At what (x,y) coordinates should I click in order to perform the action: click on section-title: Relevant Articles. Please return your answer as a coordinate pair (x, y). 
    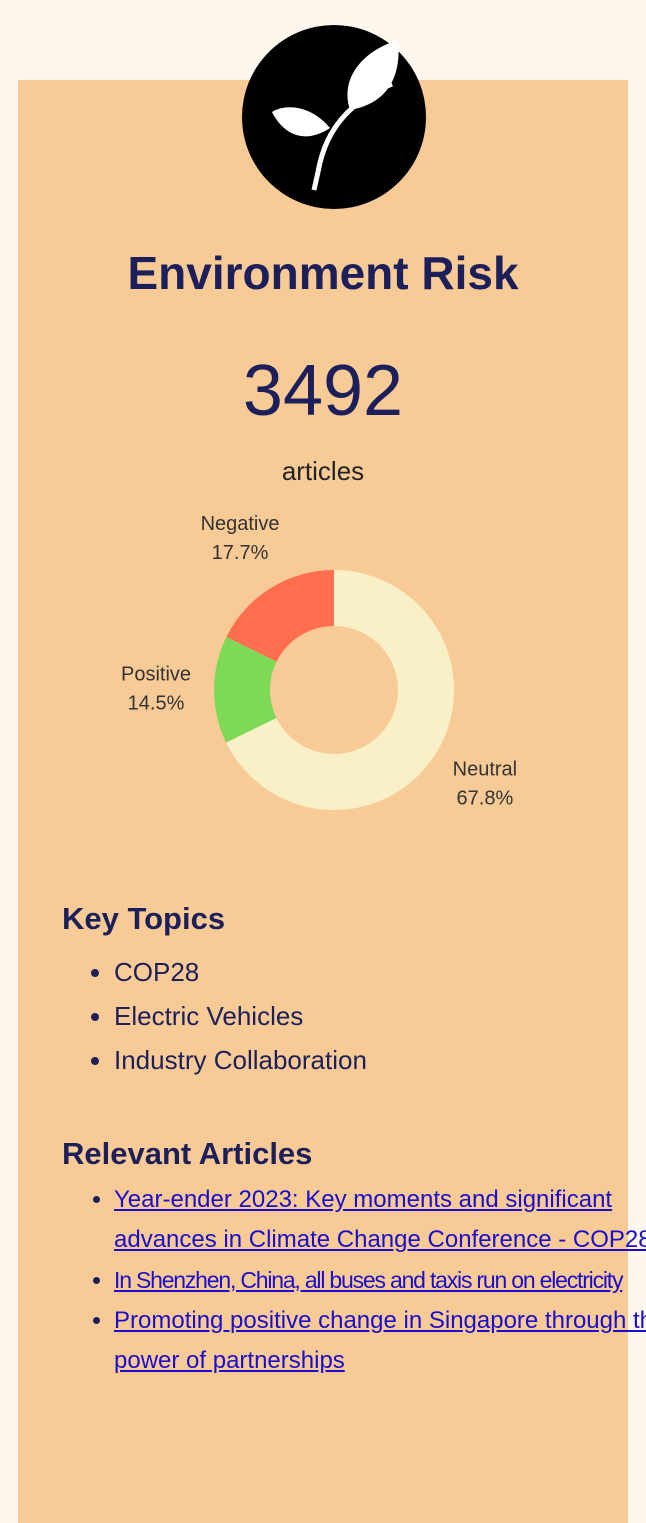
    Looking at the image, I should click on (187, 1153).